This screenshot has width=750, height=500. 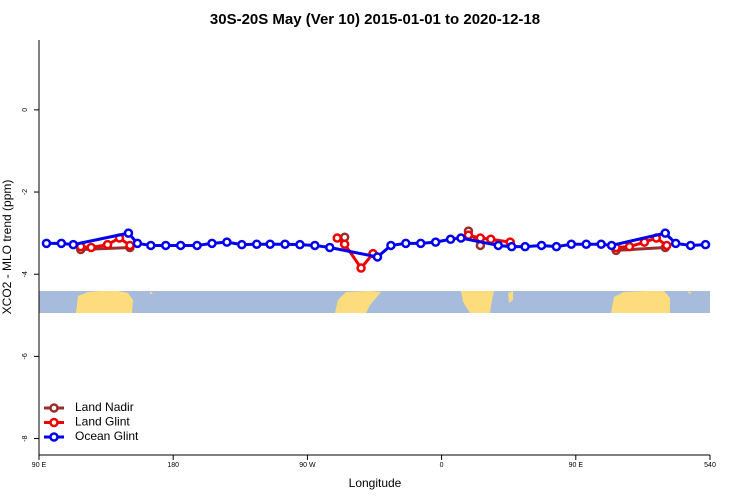 What do you see at coordinates (307, 465) in the screenshot?
I see `x-tick-label: 90 W` at bounding box center [307, 465].